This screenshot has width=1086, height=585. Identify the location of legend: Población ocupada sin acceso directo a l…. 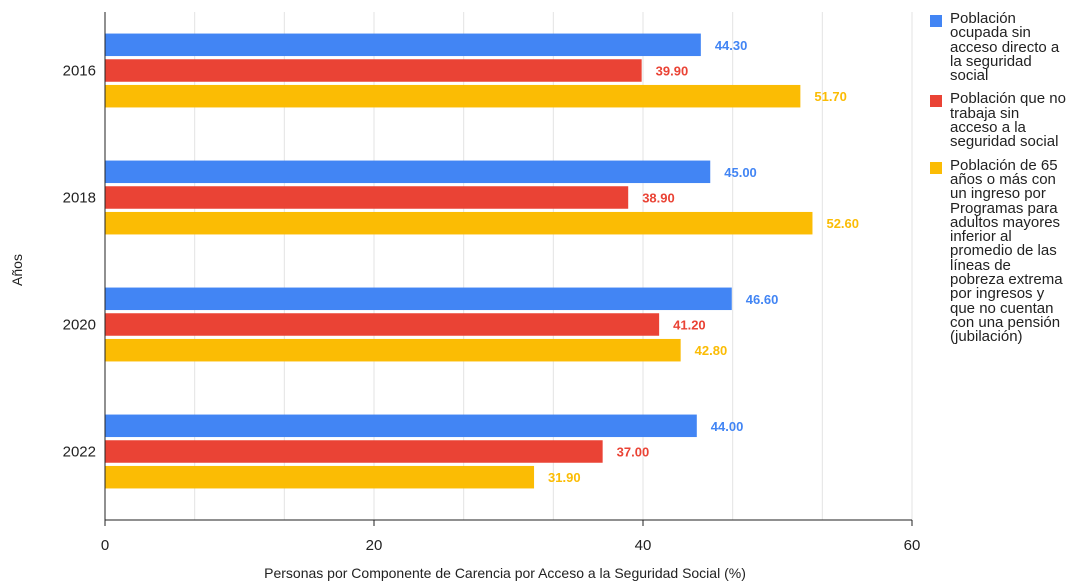
(1008, 182).